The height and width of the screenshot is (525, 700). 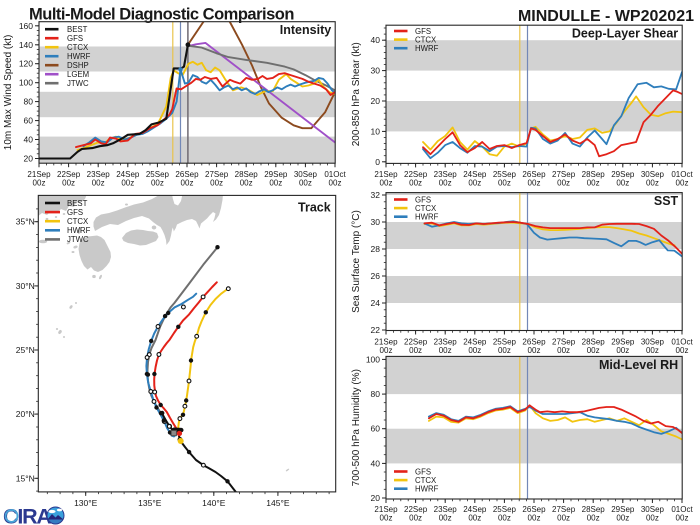 What do you see at coordinates (26, 64) in the screenshot?
I see `svg-text: 120` at bounding box center [26, 64].